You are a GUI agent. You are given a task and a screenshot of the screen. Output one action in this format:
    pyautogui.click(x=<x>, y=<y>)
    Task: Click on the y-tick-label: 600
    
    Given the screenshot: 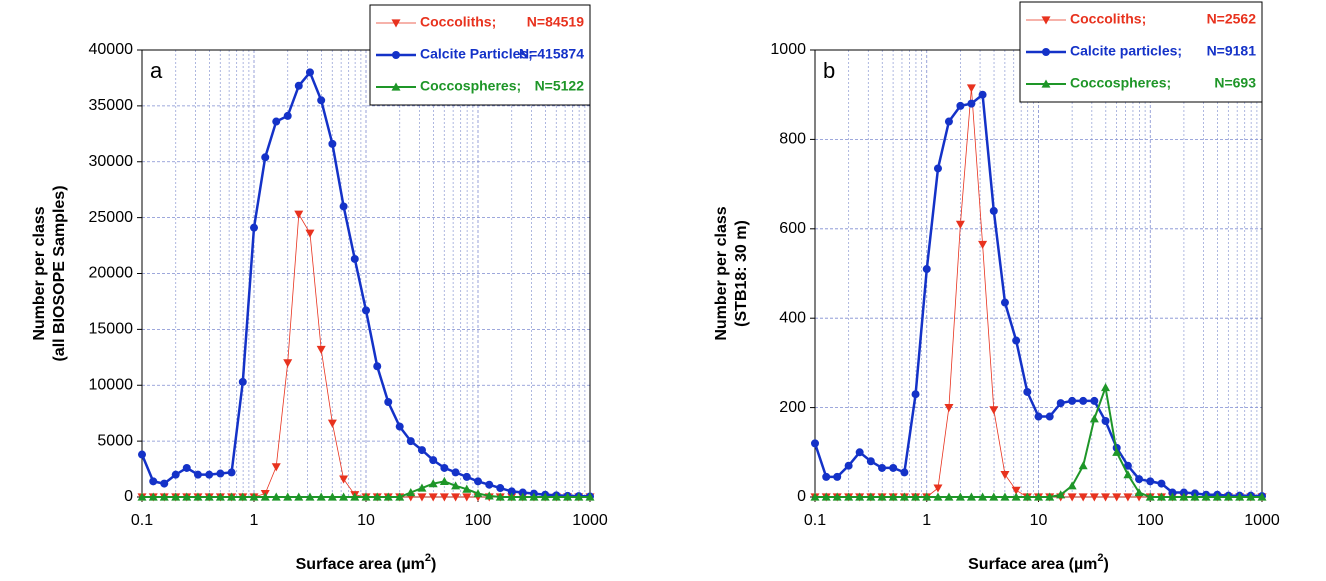 What is the action you would take?
    pyautogui.click(x=792, y=228)
    